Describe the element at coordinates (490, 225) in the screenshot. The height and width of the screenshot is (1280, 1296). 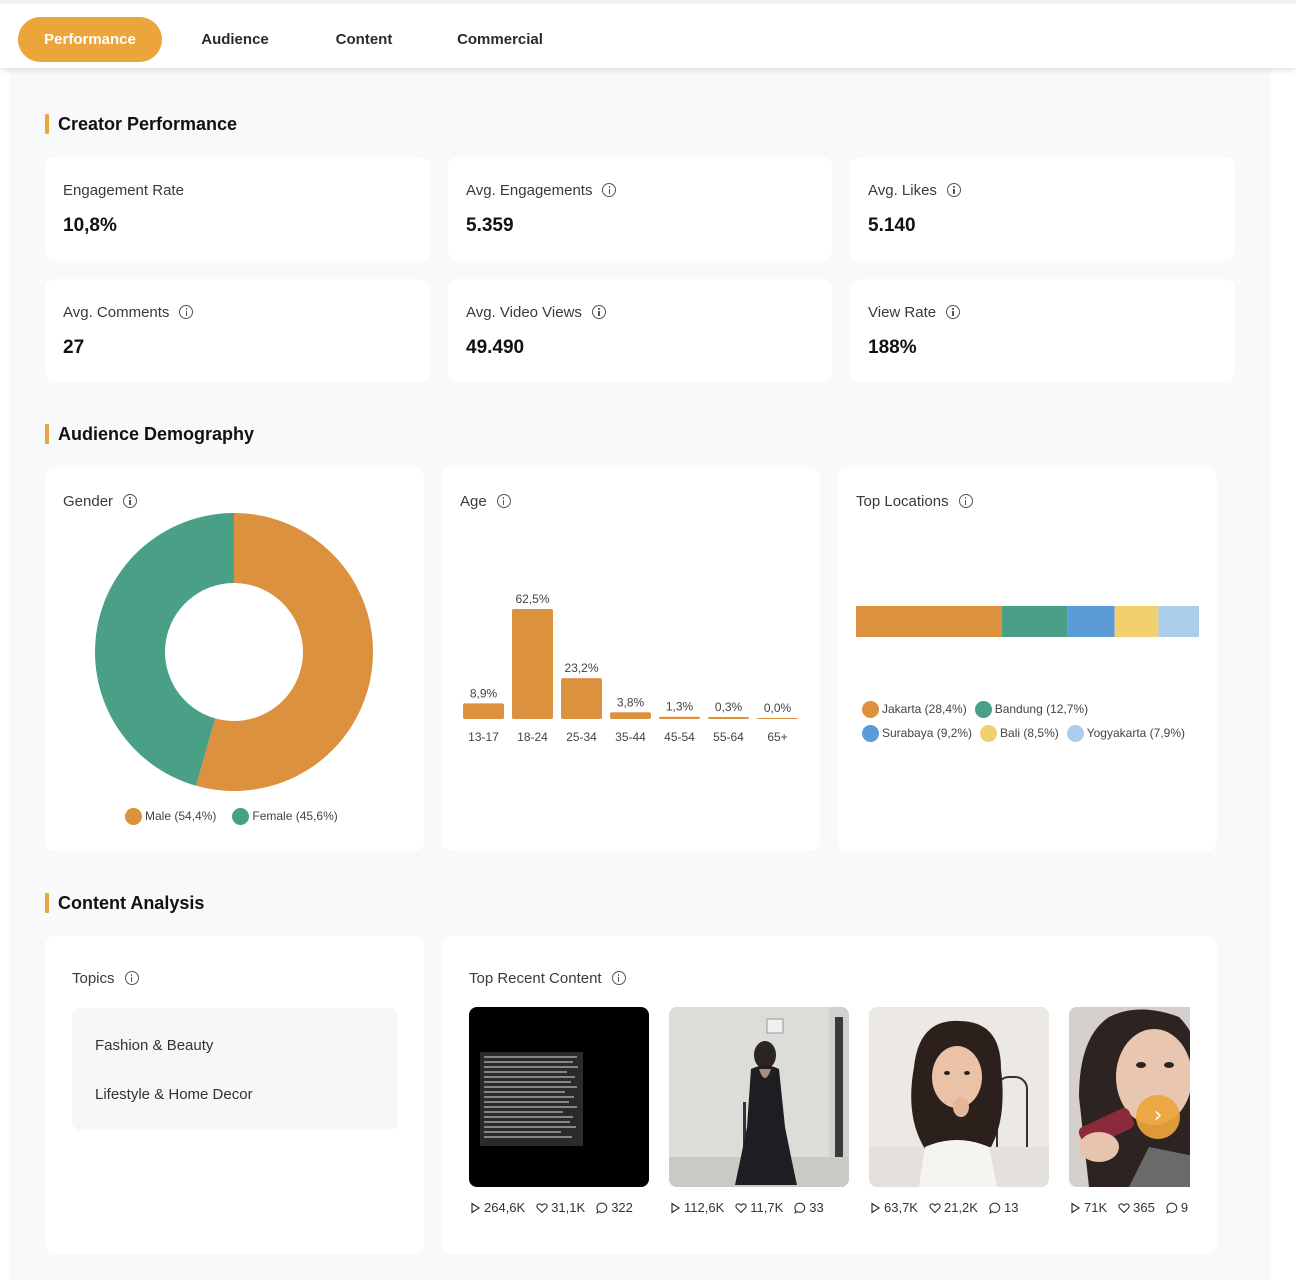
I see `metric-value: 5.359` at that location.